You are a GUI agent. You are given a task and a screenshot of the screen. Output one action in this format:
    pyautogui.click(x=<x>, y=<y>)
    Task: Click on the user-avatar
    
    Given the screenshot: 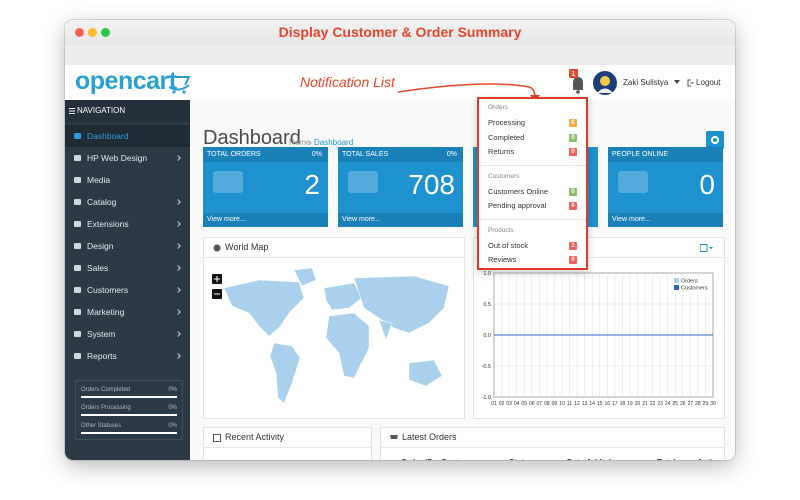 What is the action you would take?
    pyautogui.click(x=605, y=83)
    